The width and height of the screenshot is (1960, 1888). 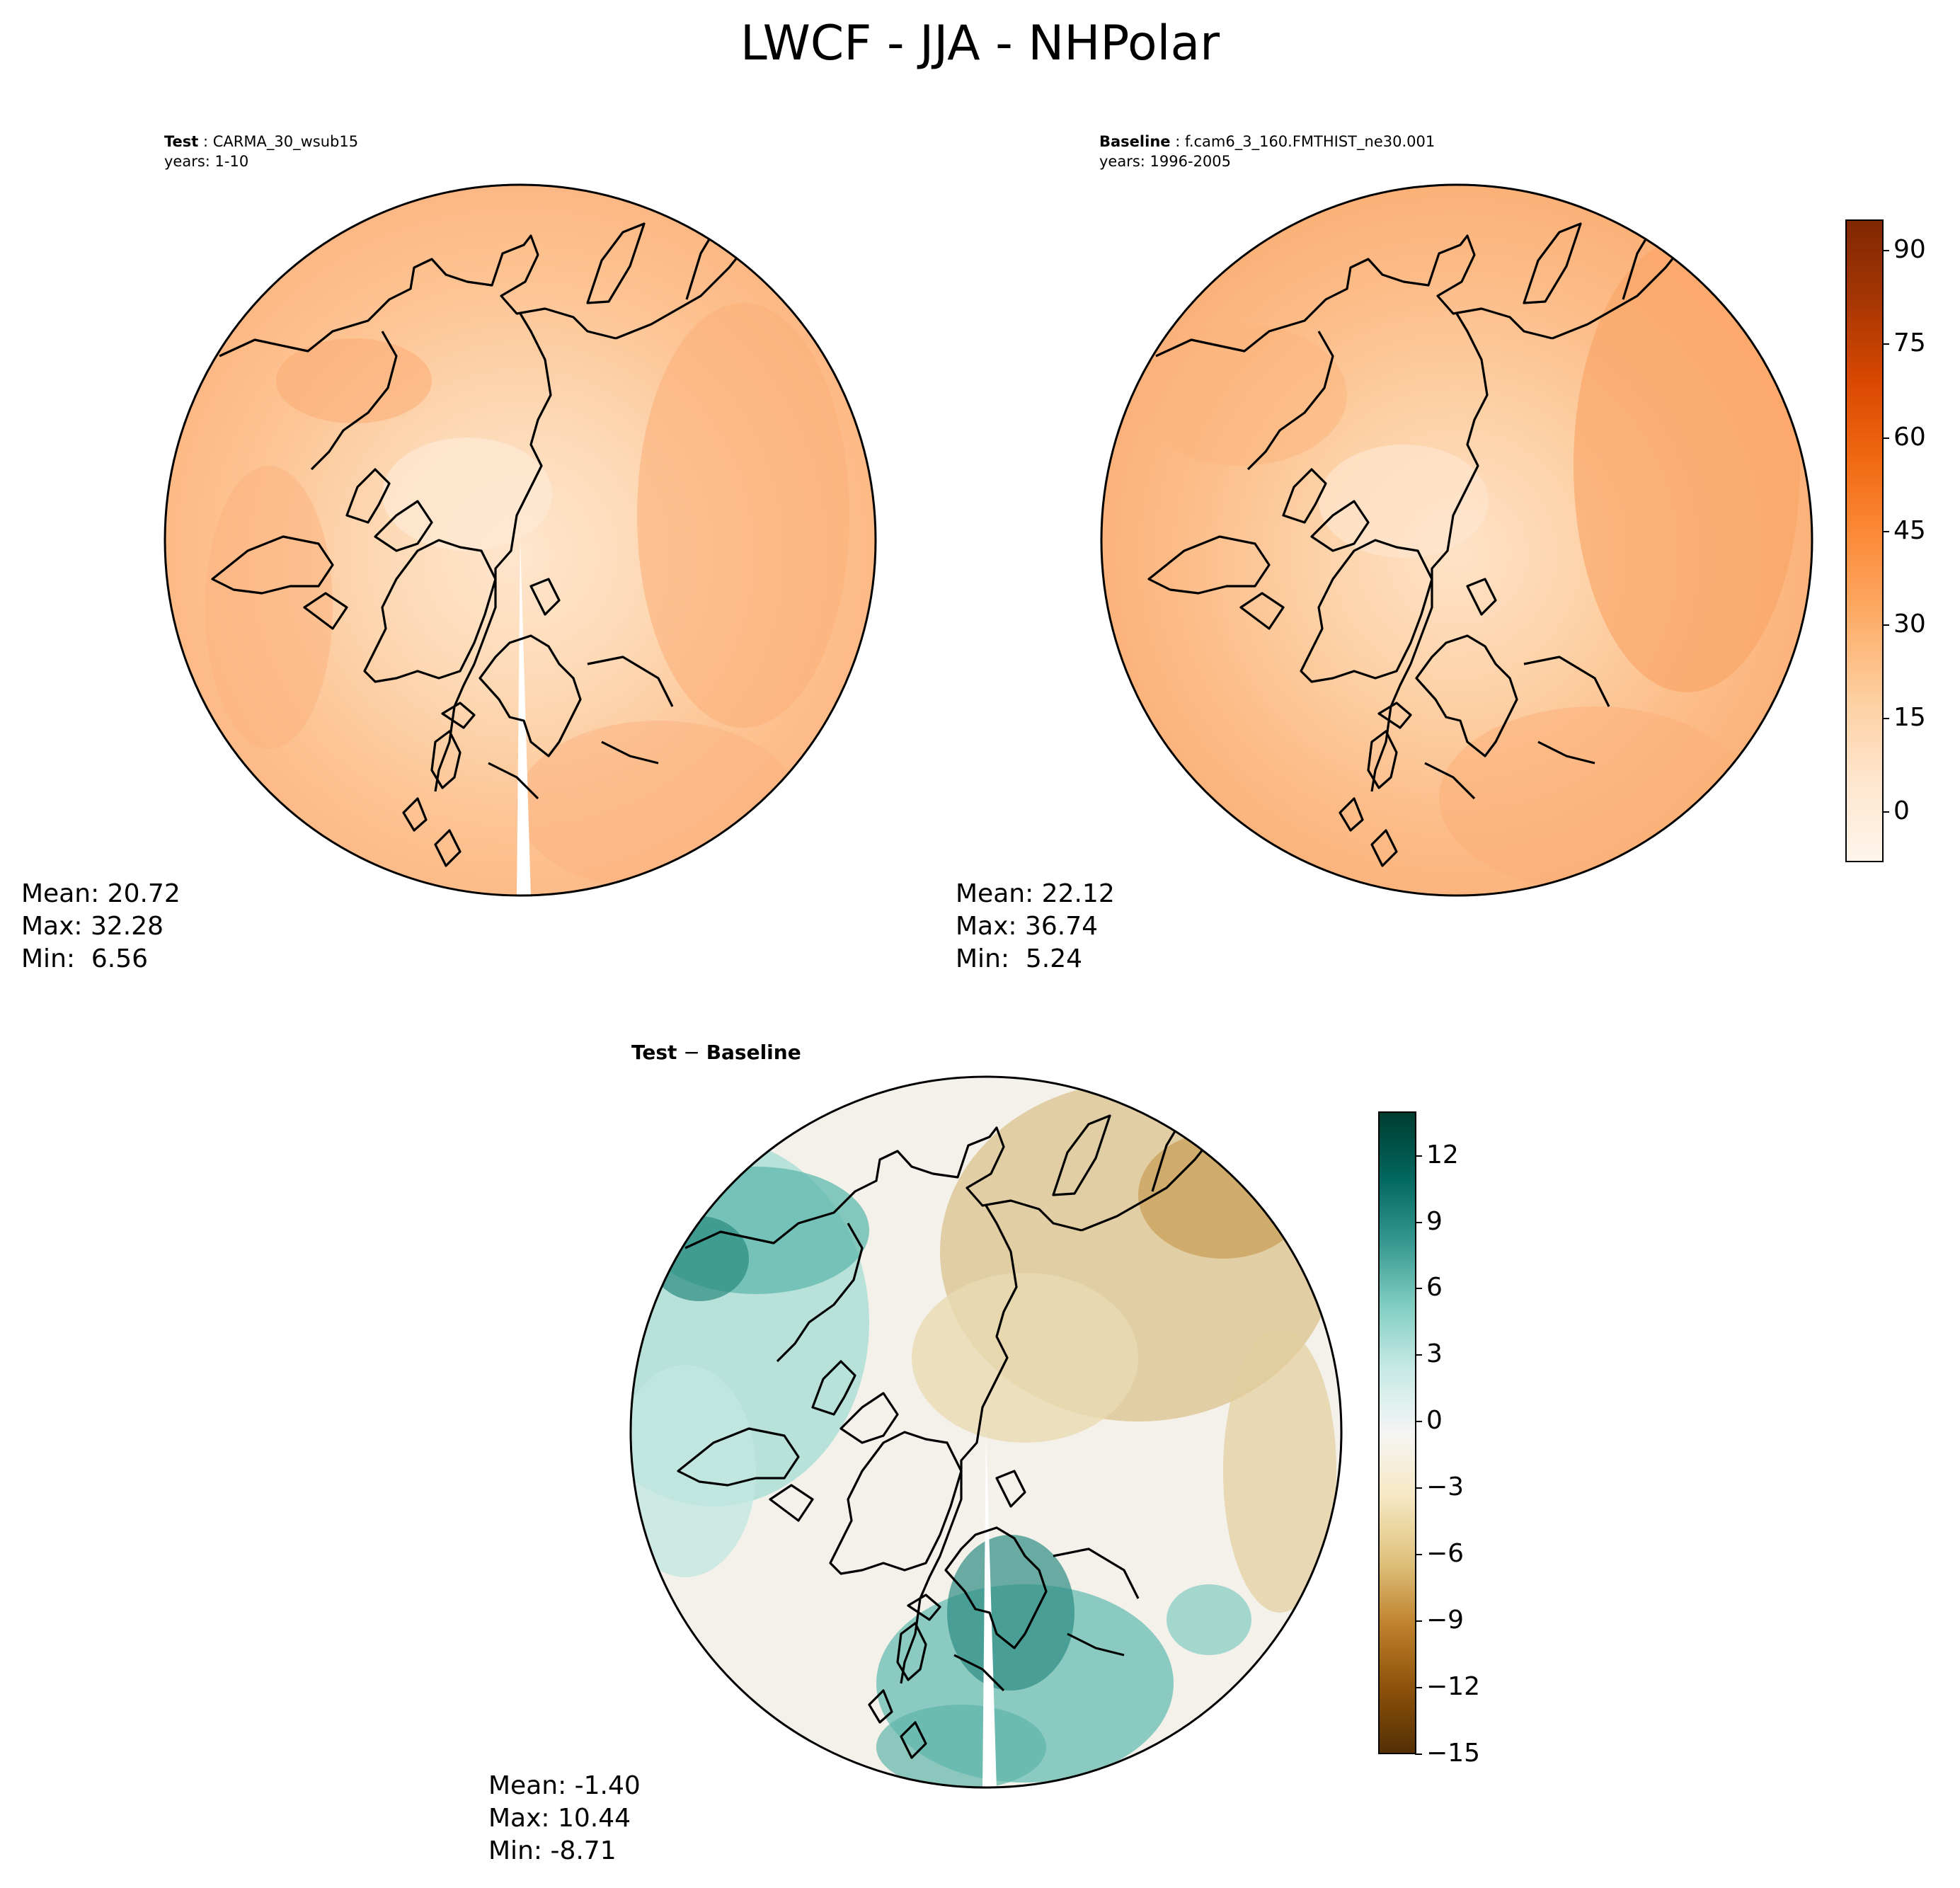 What do you see at coordinates (1909, 250) in the screenshot?
I see `colorbar-main-tick-label: 90` at bounding box center [1909, 250].